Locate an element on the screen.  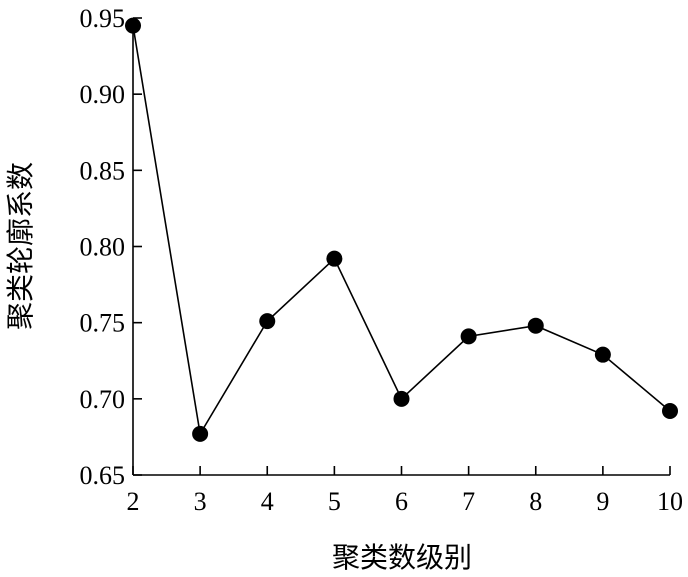
y-tick-label: 0.80 is located at coordinates (103, 247).